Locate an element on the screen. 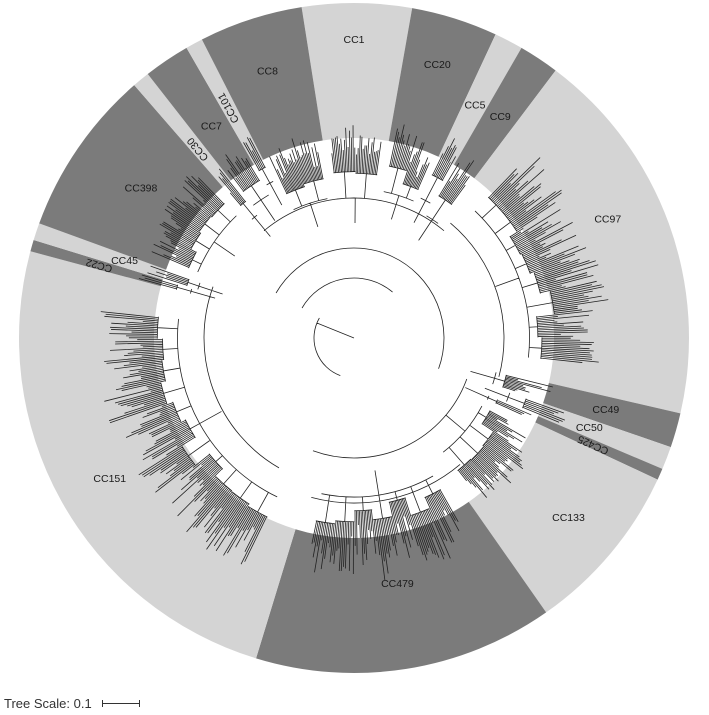 The width and height of the screenshot is (709, 715). clade-label-cc5: CC5 is located at coordinates (474, 105).